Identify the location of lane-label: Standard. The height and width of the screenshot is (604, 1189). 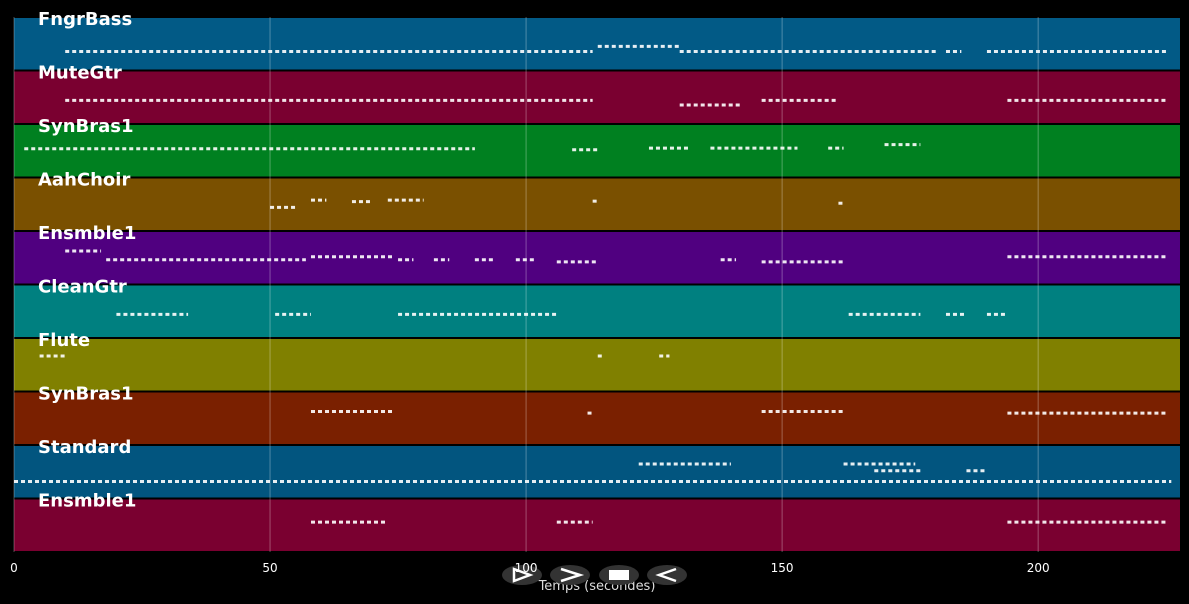
(84, 447).